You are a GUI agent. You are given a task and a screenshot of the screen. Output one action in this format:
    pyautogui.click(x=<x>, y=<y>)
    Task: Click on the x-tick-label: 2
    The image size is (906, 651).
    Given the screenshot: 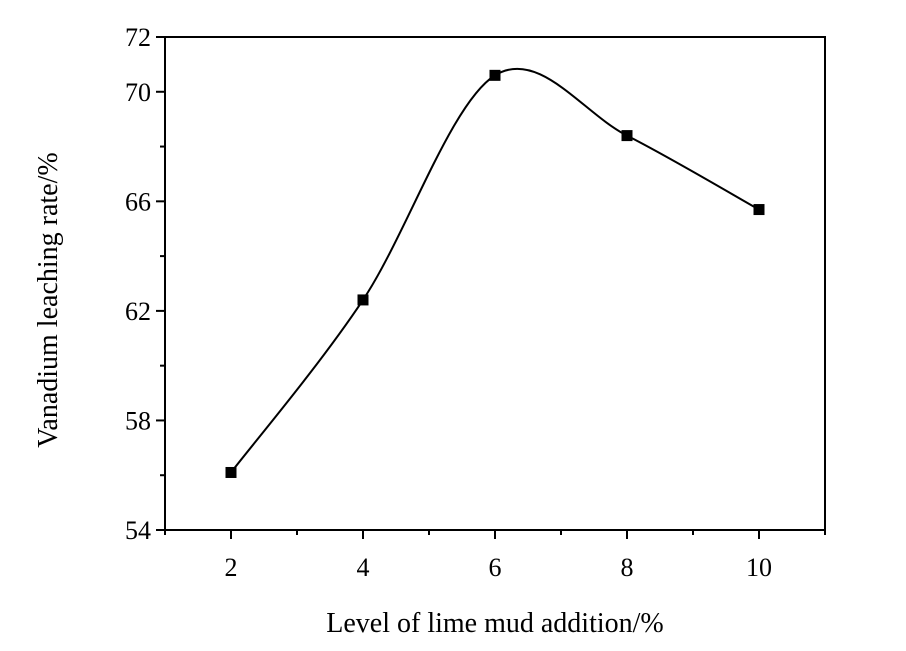 What is the action you would take?
    pyautogui.click(x=231, y=567)
    